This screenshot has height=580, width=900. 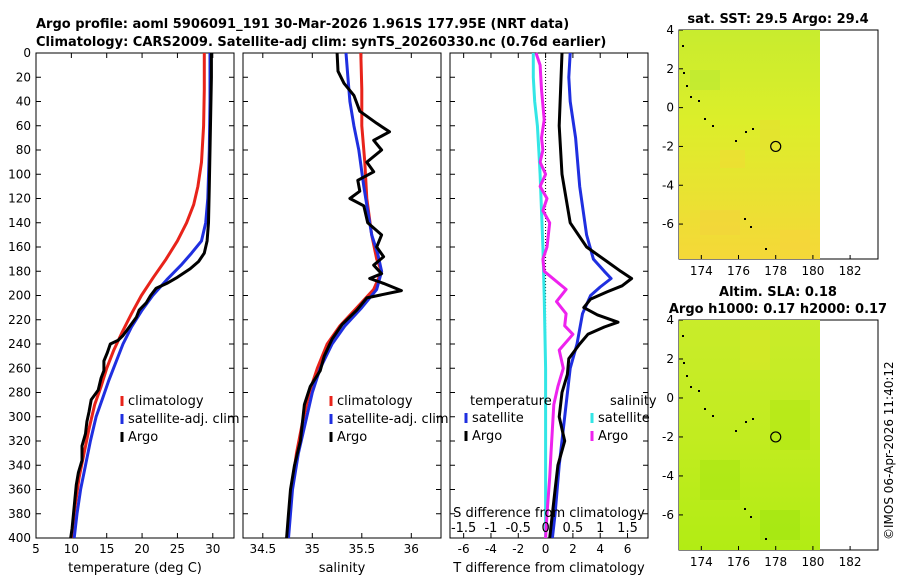 What do you see at coordinates (342, 568) in the screenshot?
I see `x-axis-label: salinity` at bounding box center [342, 568].